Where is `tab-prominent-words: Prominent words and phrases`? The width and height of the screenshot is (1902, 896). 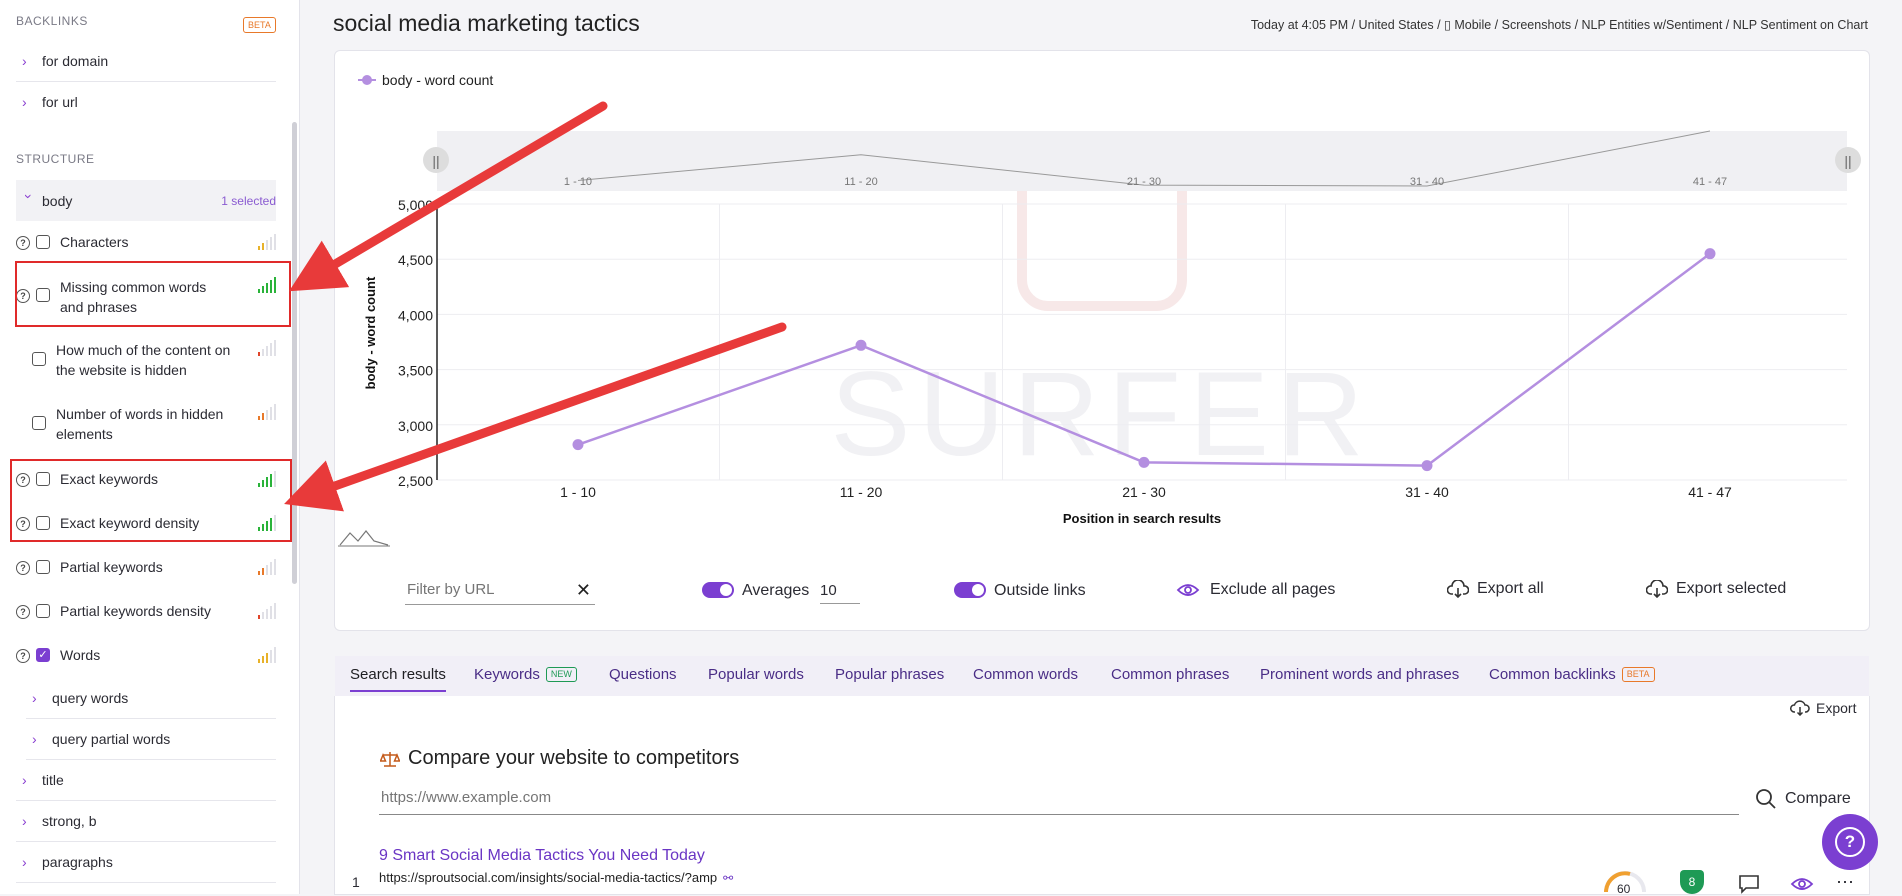
tab-prominent-words: Prominent words and phrases is located at coordinates (1360, 674).